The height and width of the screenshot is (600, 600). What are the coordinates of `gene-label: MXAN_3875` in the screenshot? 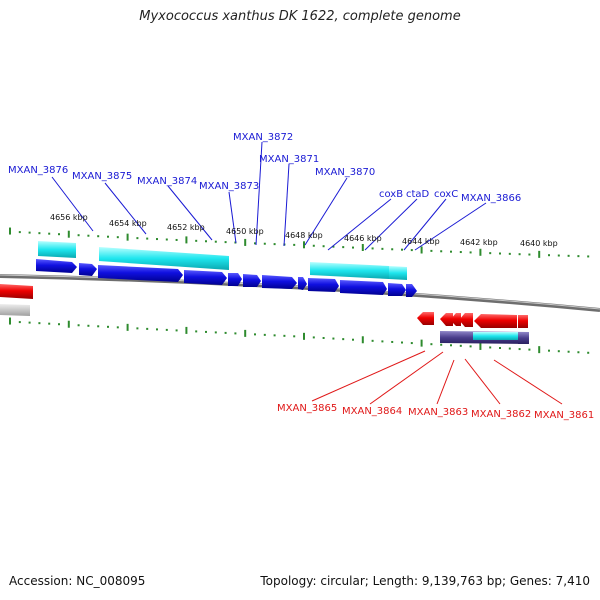 It's located at (102, 176).